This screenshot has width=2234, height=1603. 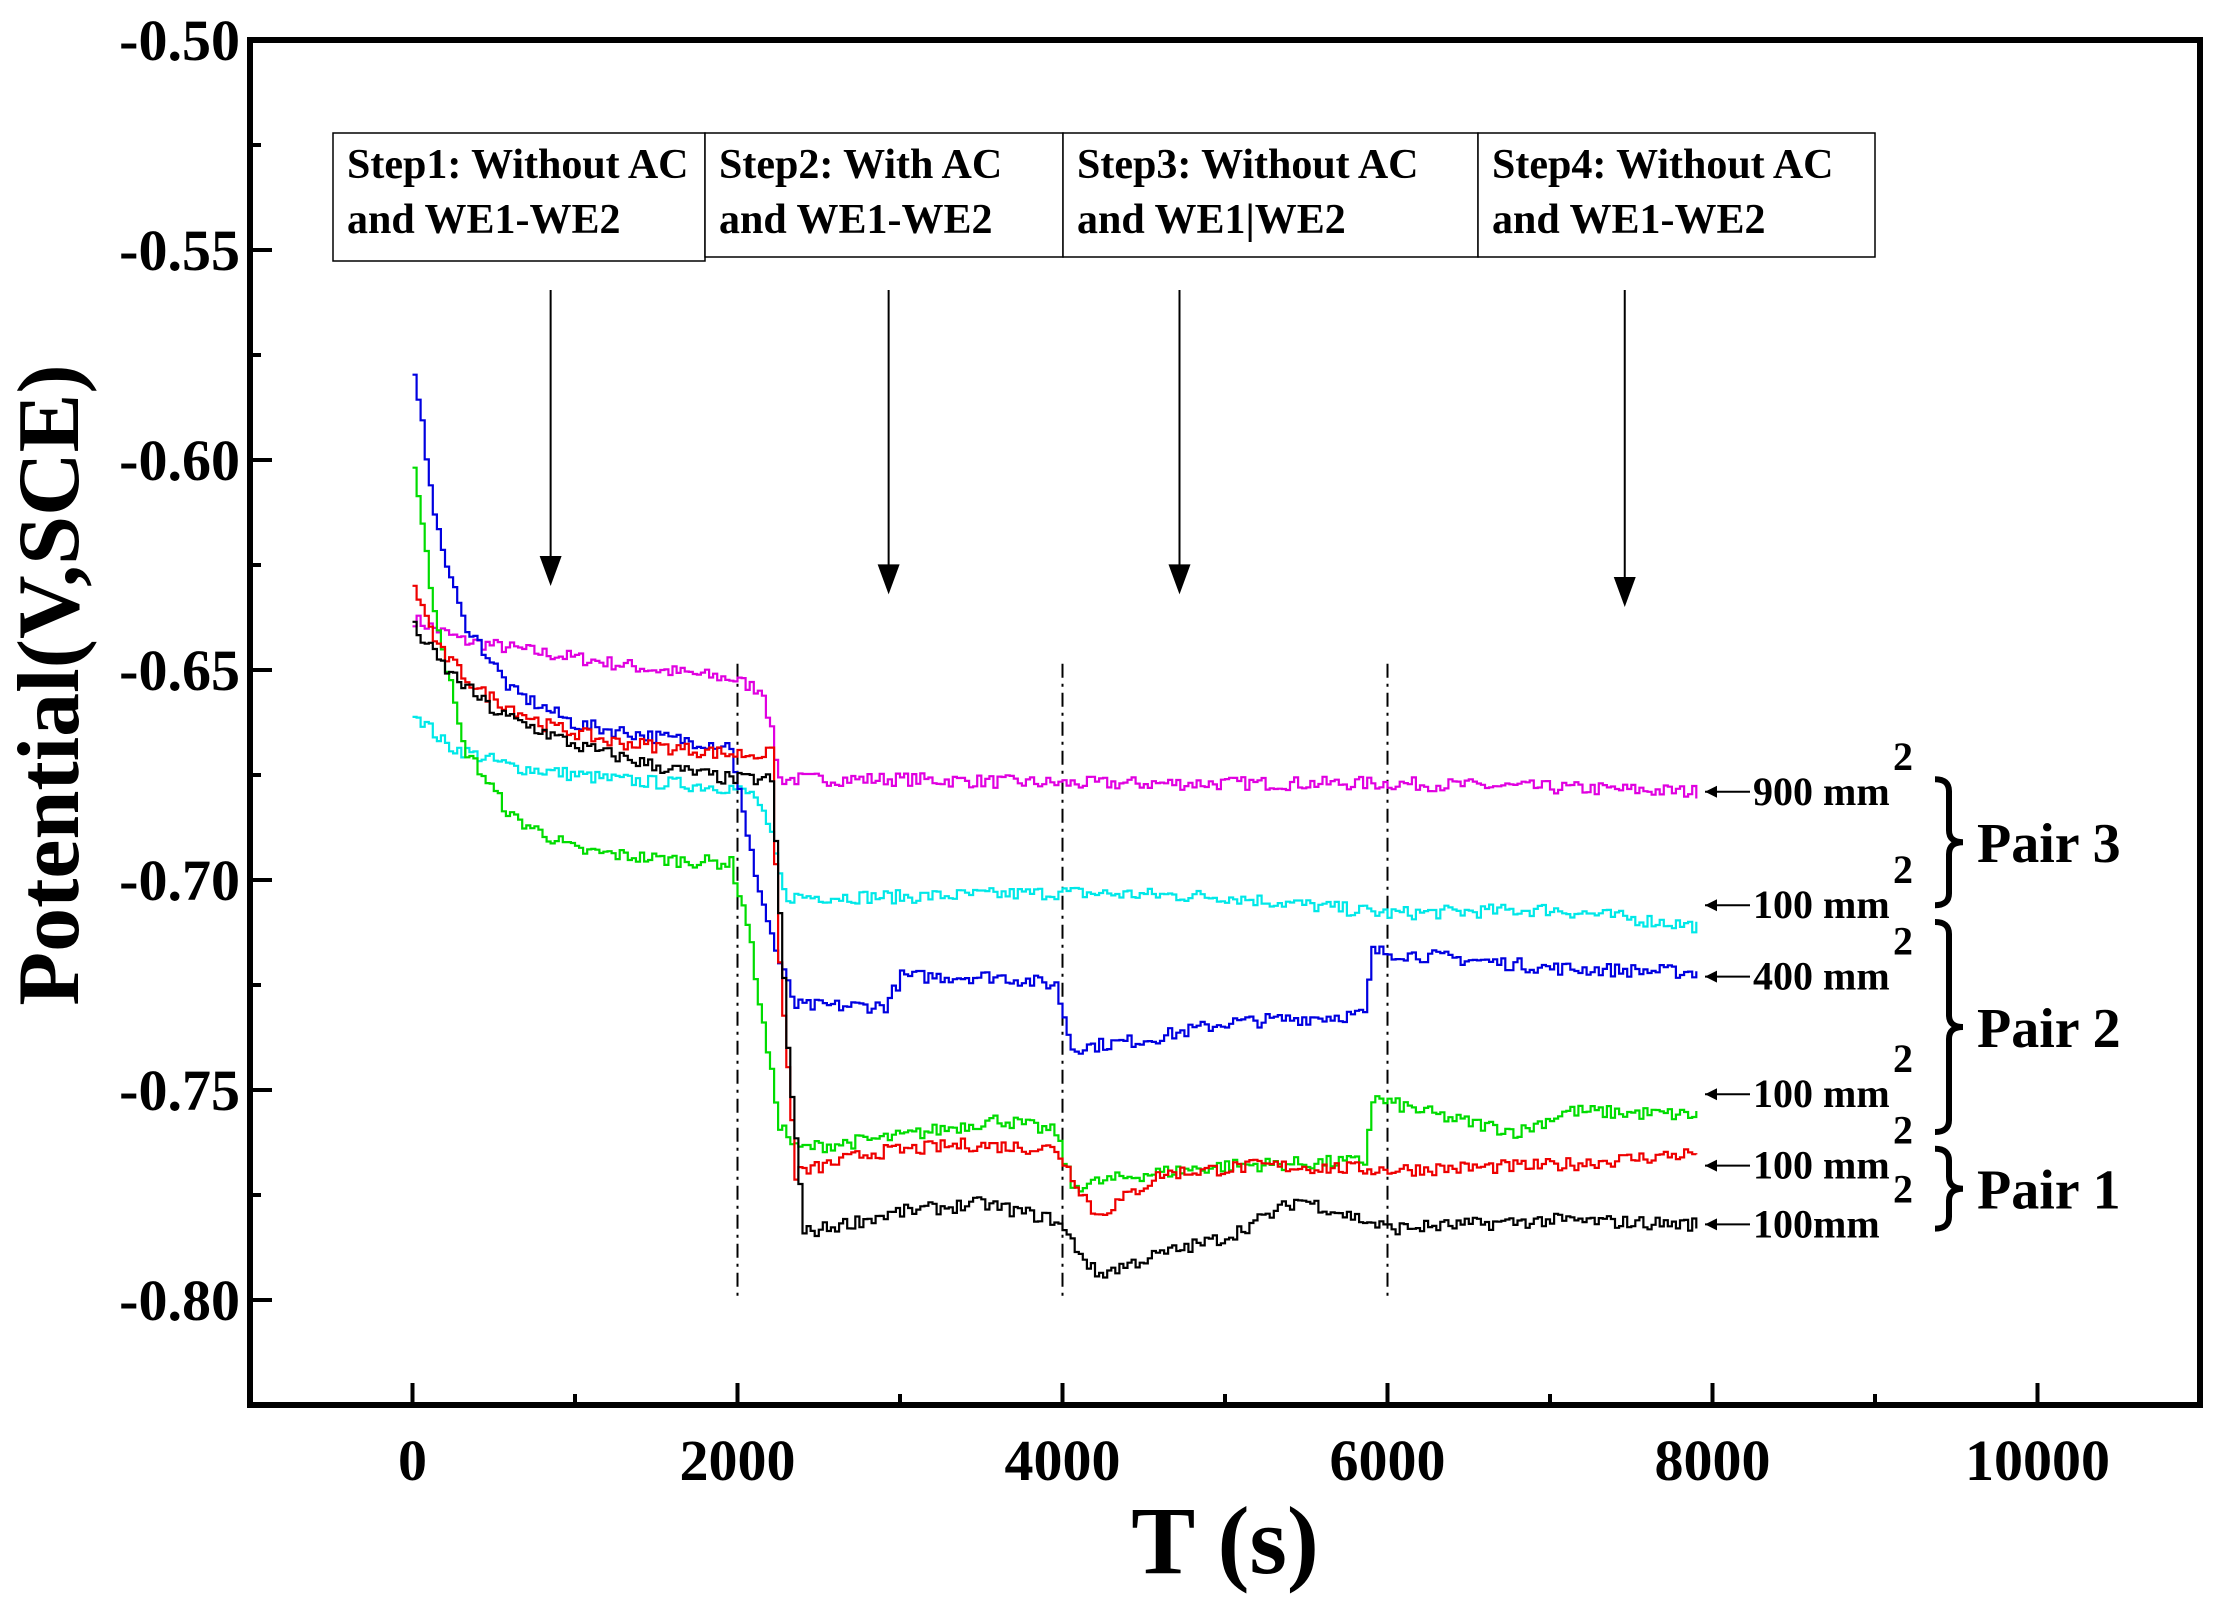 What do you see at coordinates (1225, 1438) in the screenshot?
I see `x-axis-ticks: 0 2000 4000 6000 8000 10000` at bounding box center [1225, 1438].